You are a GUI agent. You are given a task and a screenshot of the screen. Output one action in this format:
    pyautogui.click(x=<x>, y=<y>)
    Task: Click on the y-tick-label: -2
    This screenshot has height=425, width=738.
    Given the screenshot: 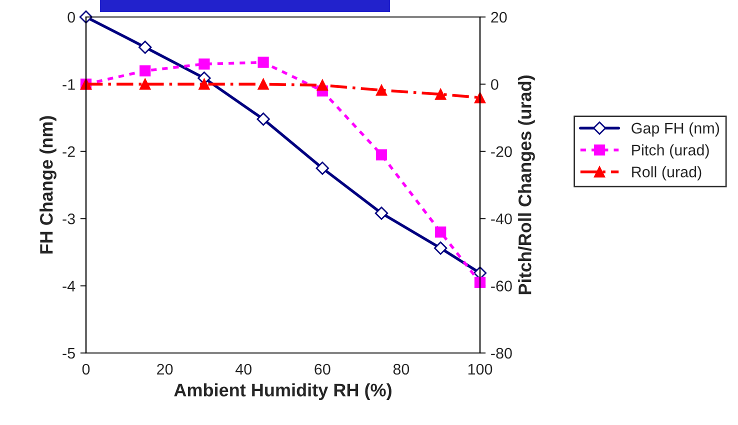 What is the action you would take?
    pyautogui.click(x=68, y=151)
    